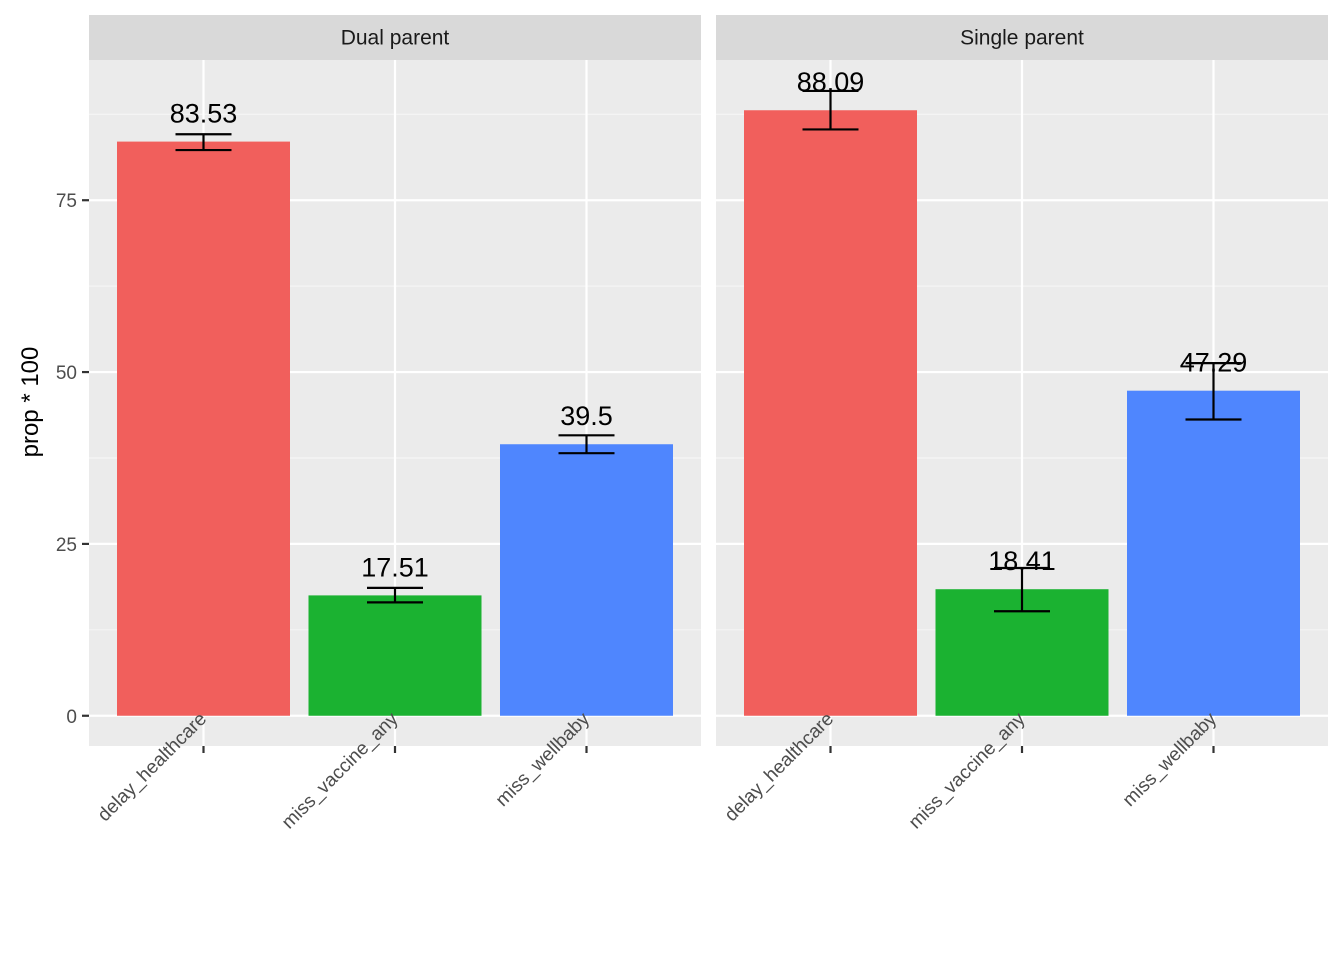 The image size is (1344, 960). What do you see at coordinates (395, 567) in the screenshot?
I see `data-label: 17.51` at bounding box center [395, 567].